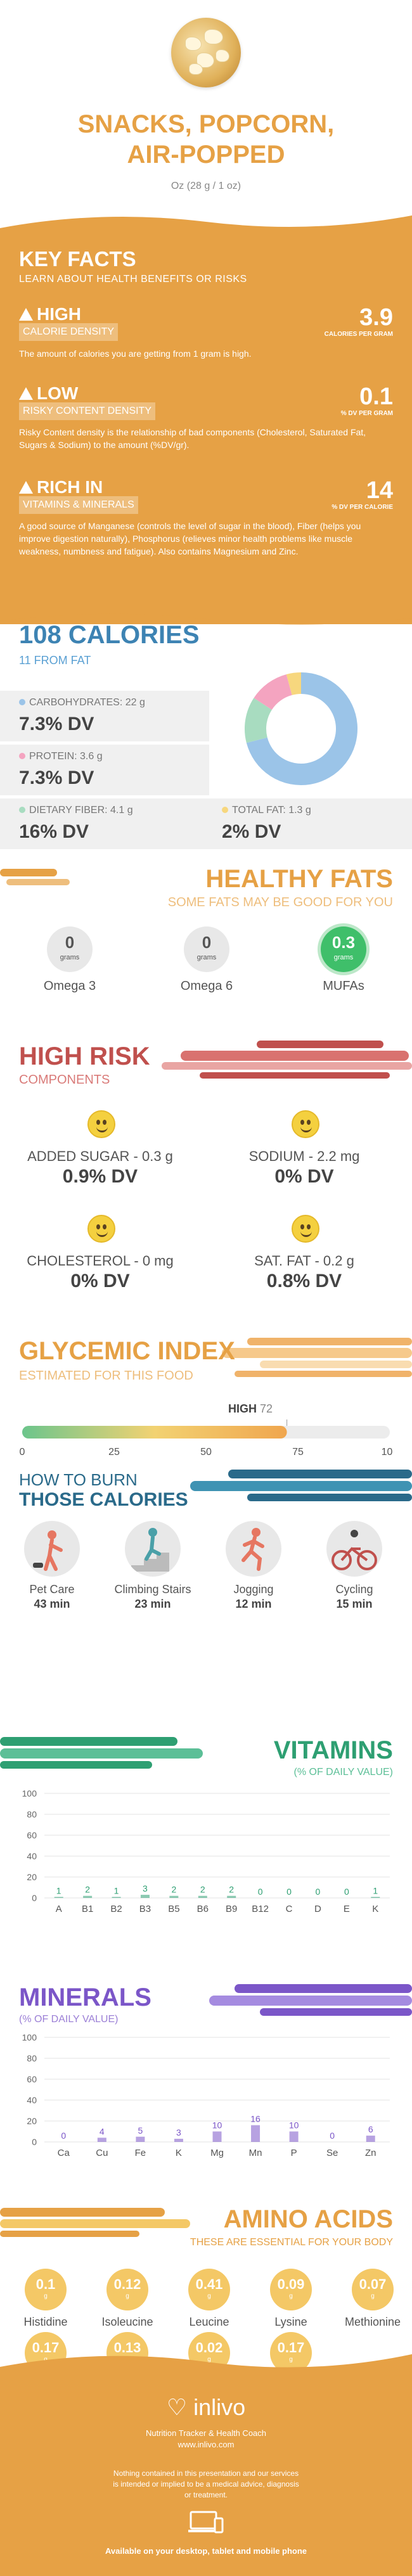 The height and width of the screenshot is (2576, 412). Describe the element at coordinates (206, 2407) in the screenshot. I see `brand-logo: ♡ inlivo` at that location.